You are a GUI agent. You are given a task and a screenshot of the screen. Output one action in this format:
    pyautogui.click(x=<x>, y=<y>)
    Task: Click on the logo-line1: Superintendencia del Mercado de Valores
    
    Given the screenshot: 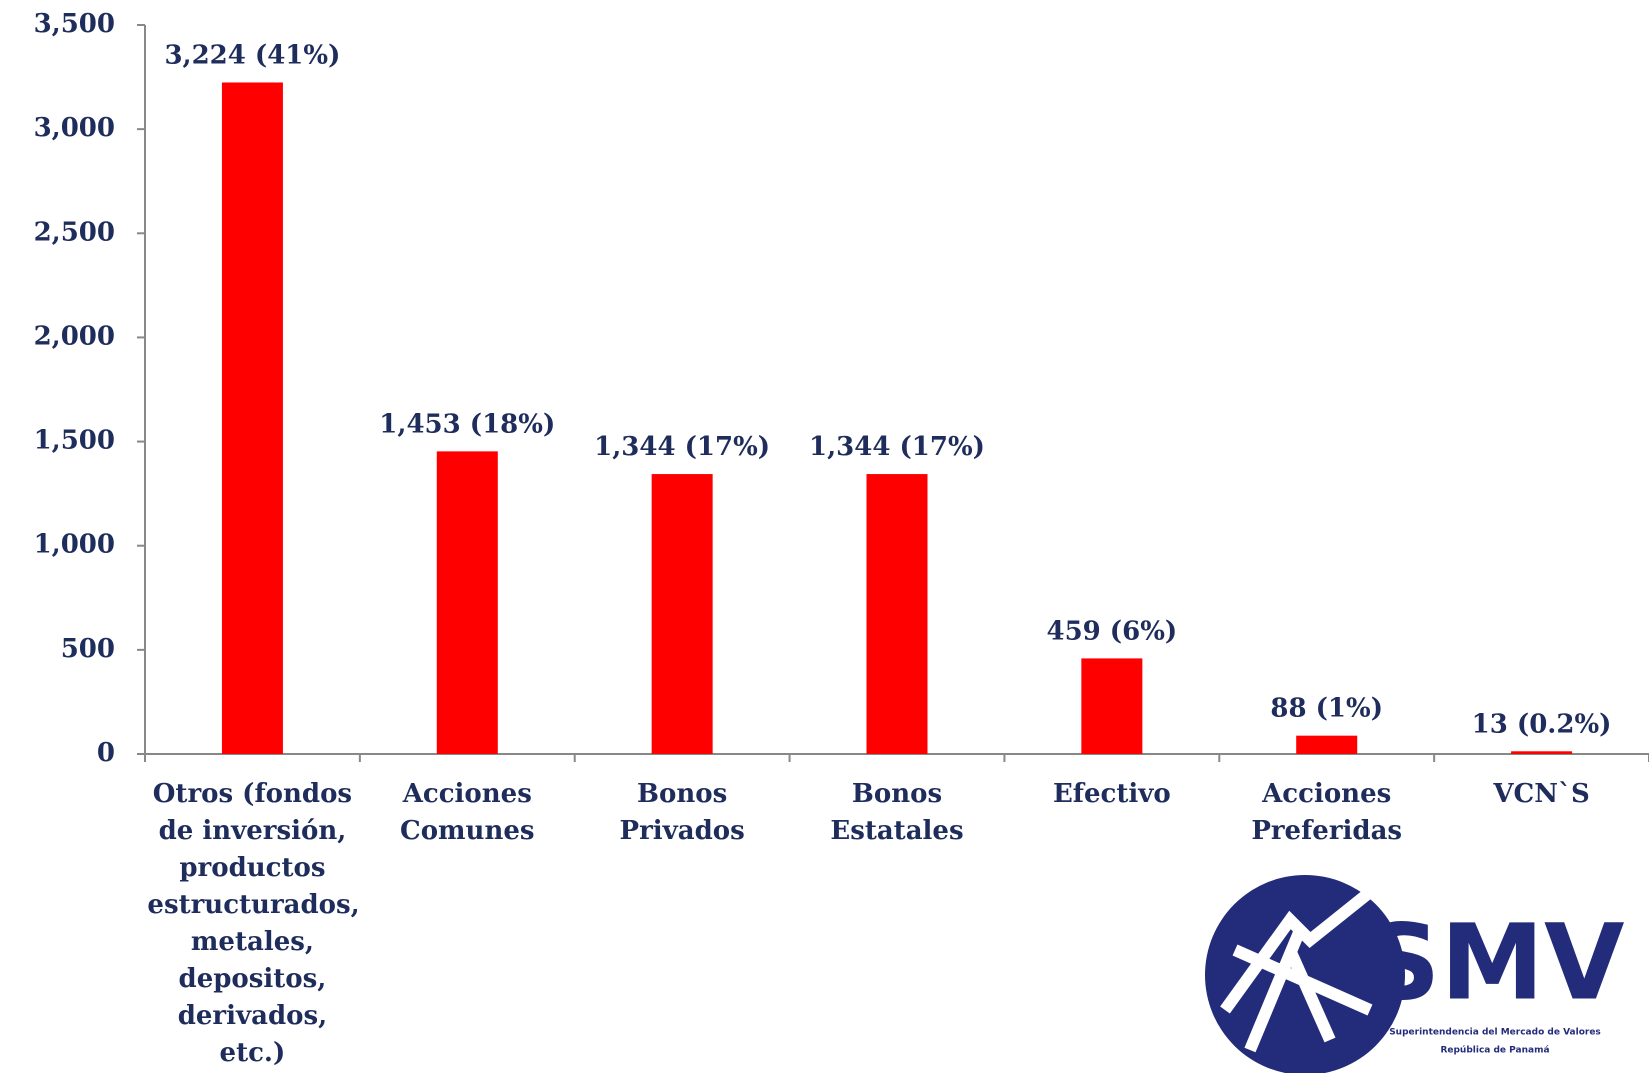 What is the action you would take?
    pyautogui.click(x=1495, y=1033)
    